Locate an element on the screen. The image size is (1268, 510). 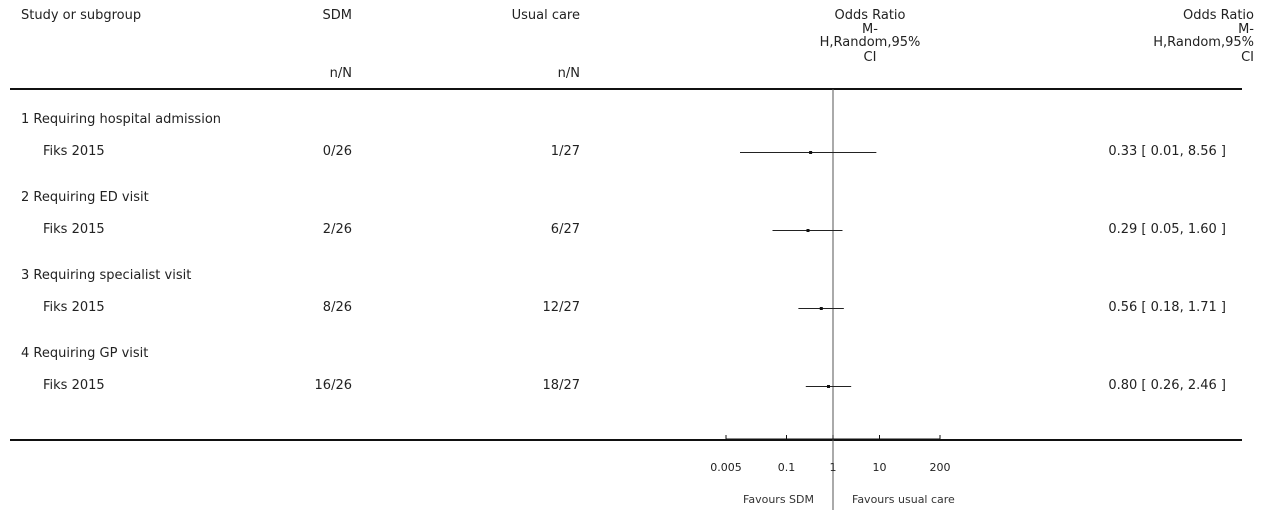
effect-ci-text: 0.29 [ 0.05, 1.60 ] is located at coordinates (1167, 229).